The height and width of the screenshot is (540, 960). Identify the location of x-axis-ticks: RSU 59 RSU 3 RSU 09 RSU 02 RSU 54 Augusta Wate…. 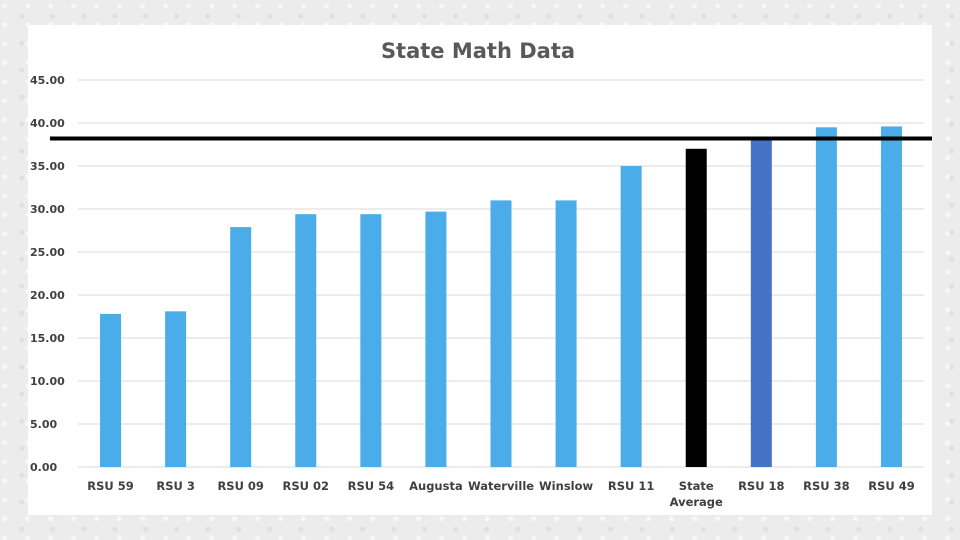
(500, 494).